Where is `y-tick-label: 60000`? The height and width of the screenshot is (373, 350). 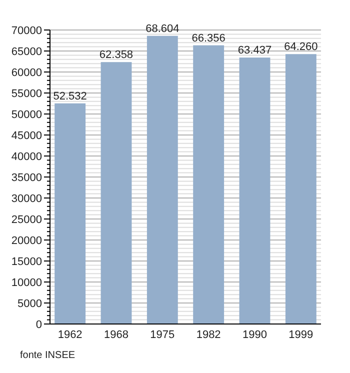 y-tick-label: 60000 is located at coordinates (26, 72).